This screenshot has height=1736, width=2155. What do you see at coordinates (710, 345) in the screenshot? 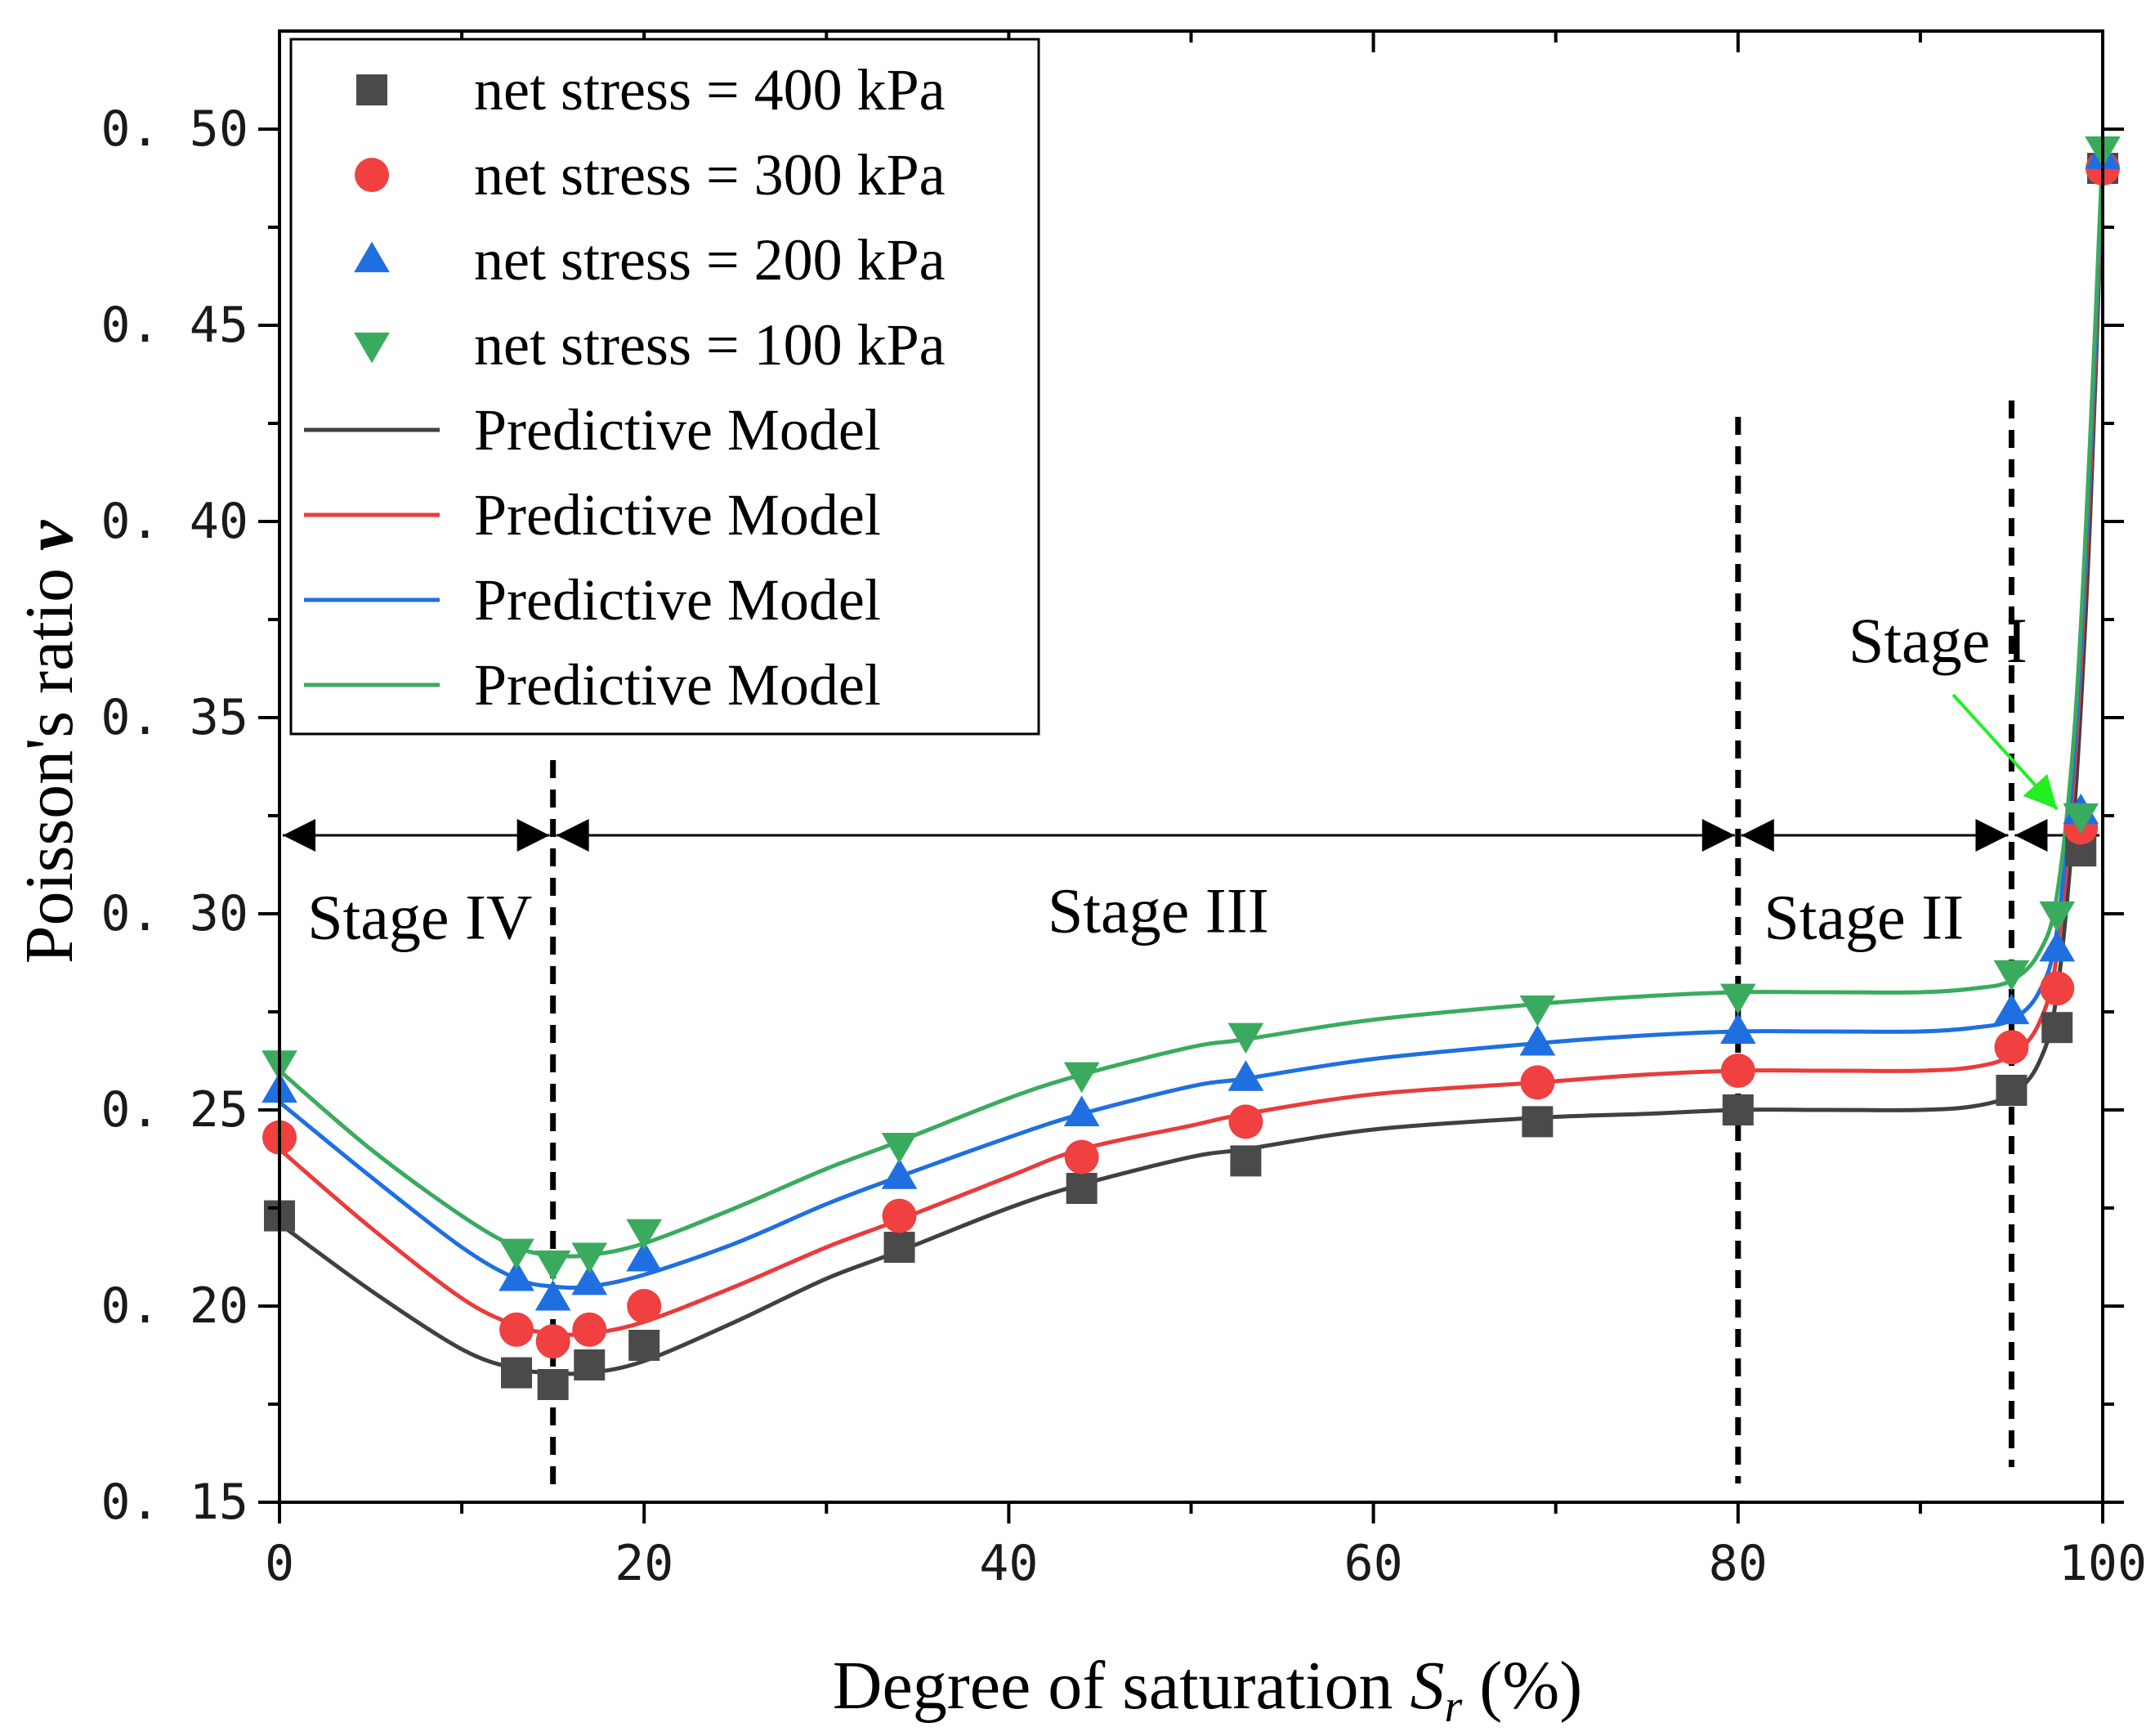
I see `legend-label: net stress = 100 kPa` at bounding box center [710, 345].